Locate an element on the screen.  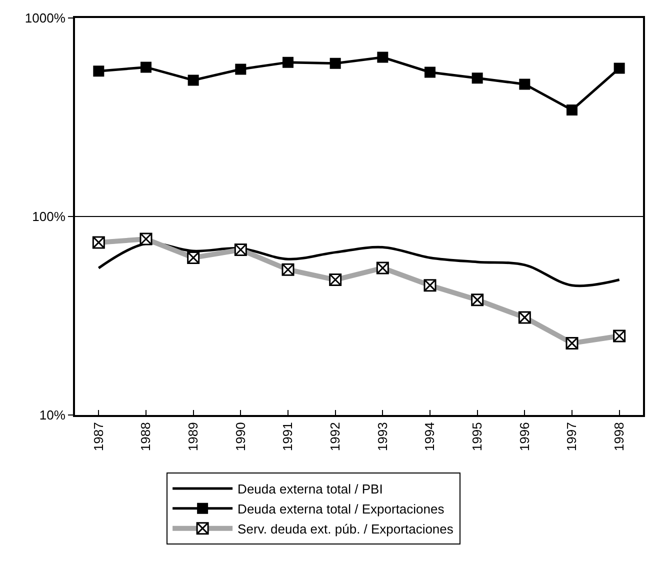
legend-label: Deuda externa total / Exportaciones is located at coordinates (341, 508).